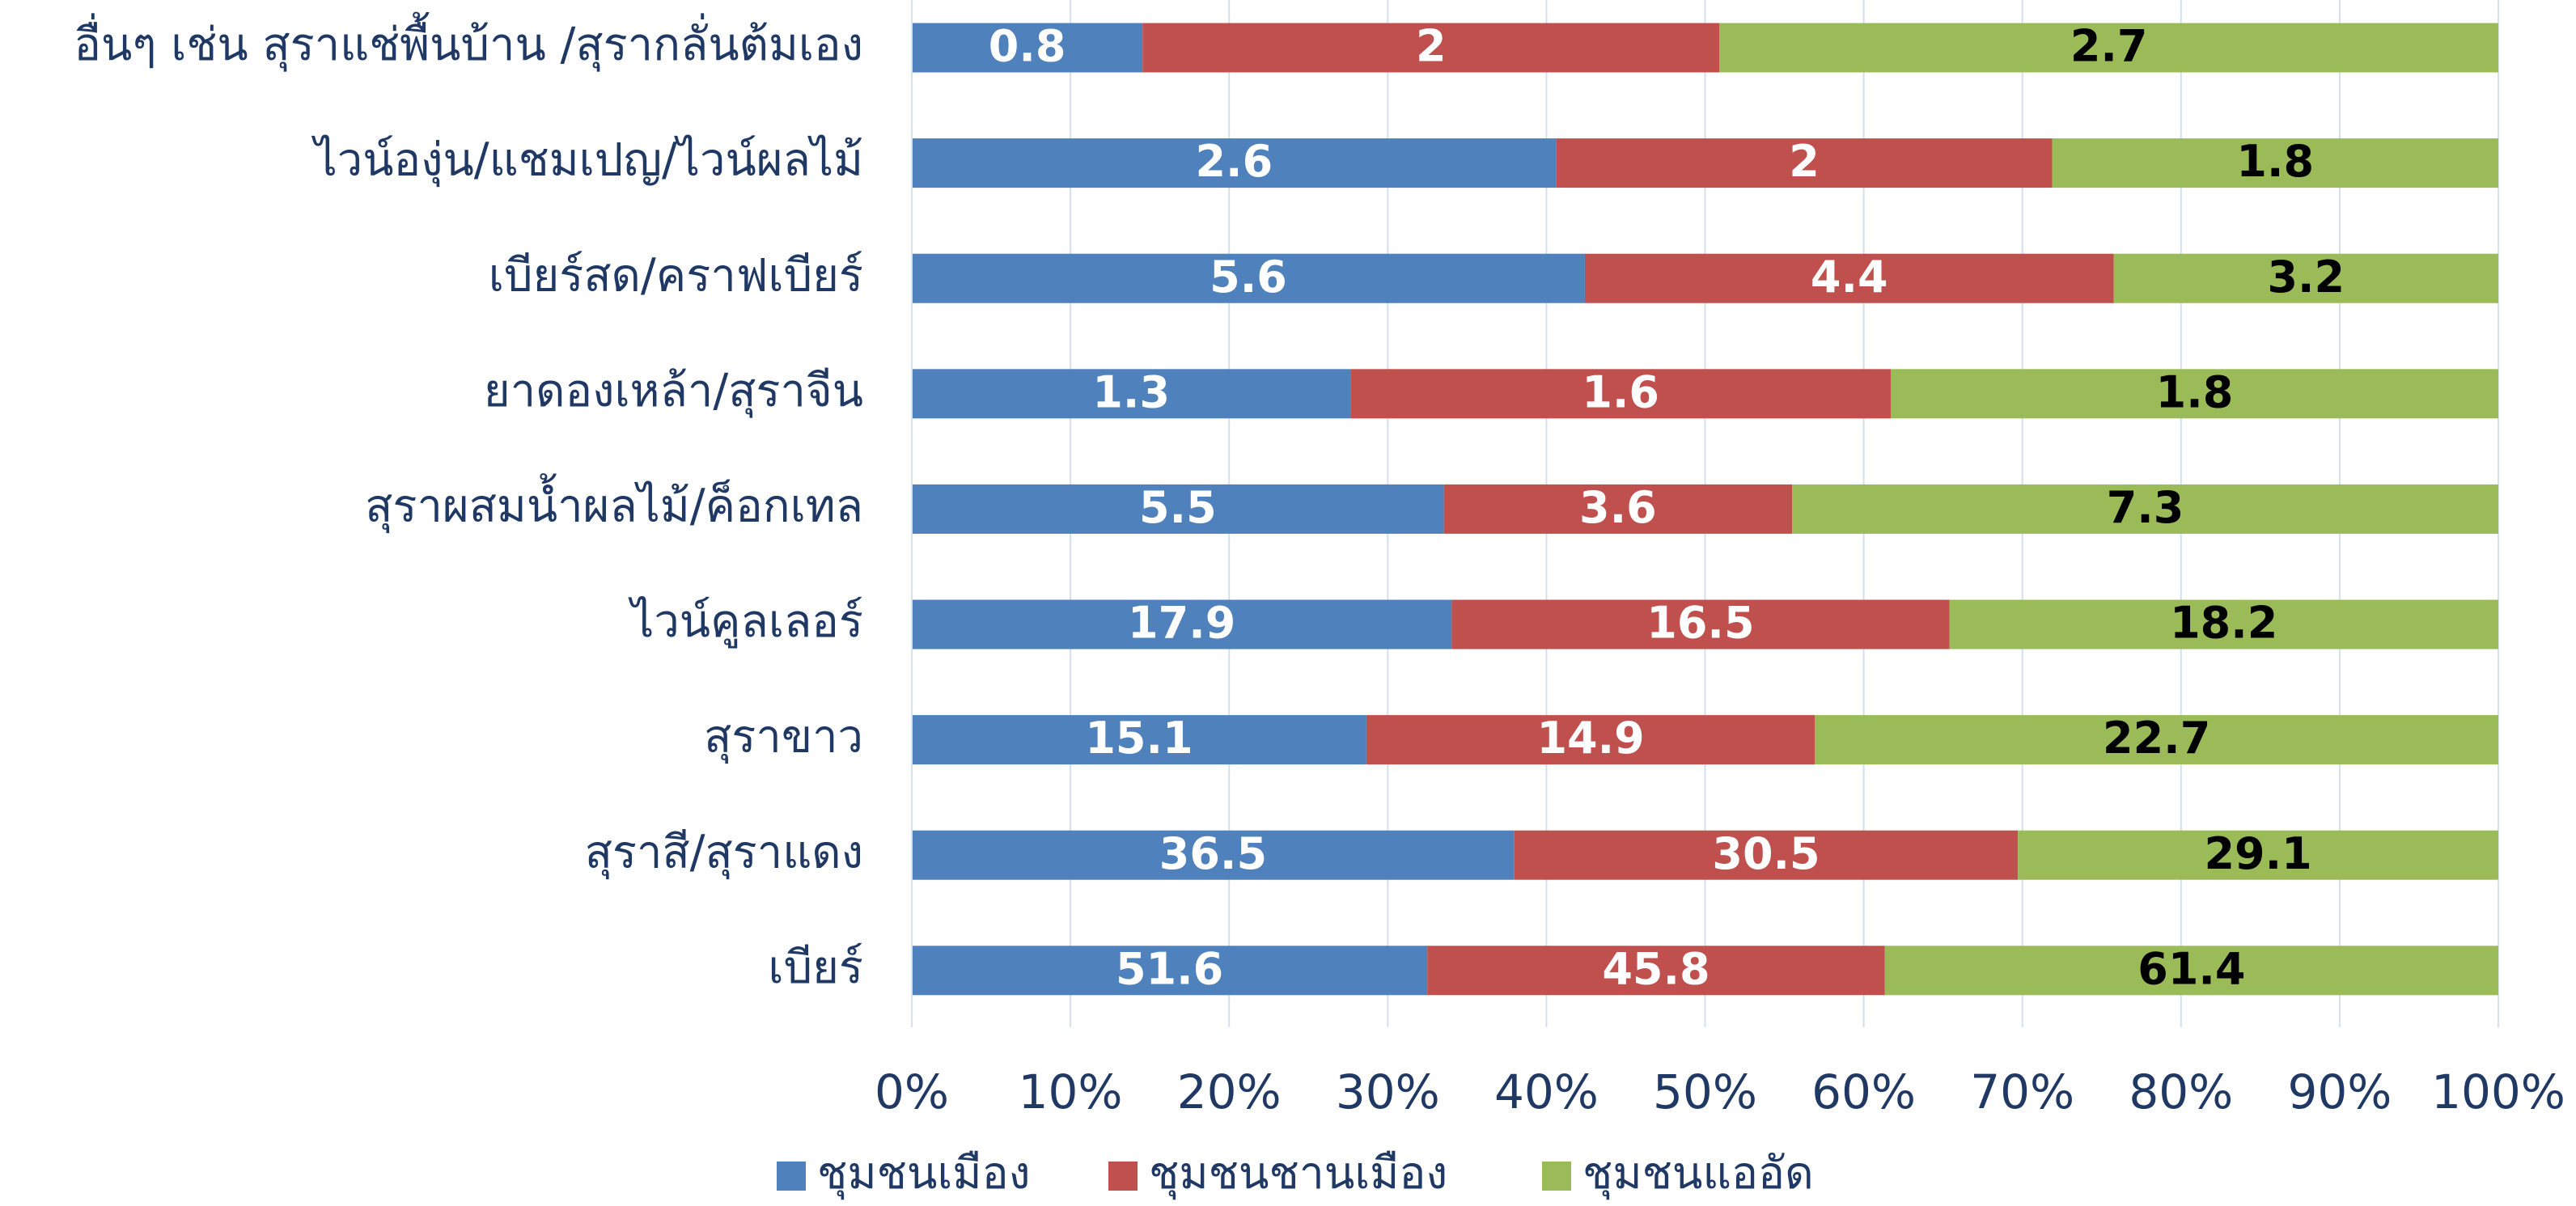 This screenshot has width=2576, height=1206. I want to click on data-label: 16.5, so click(1700, 623).